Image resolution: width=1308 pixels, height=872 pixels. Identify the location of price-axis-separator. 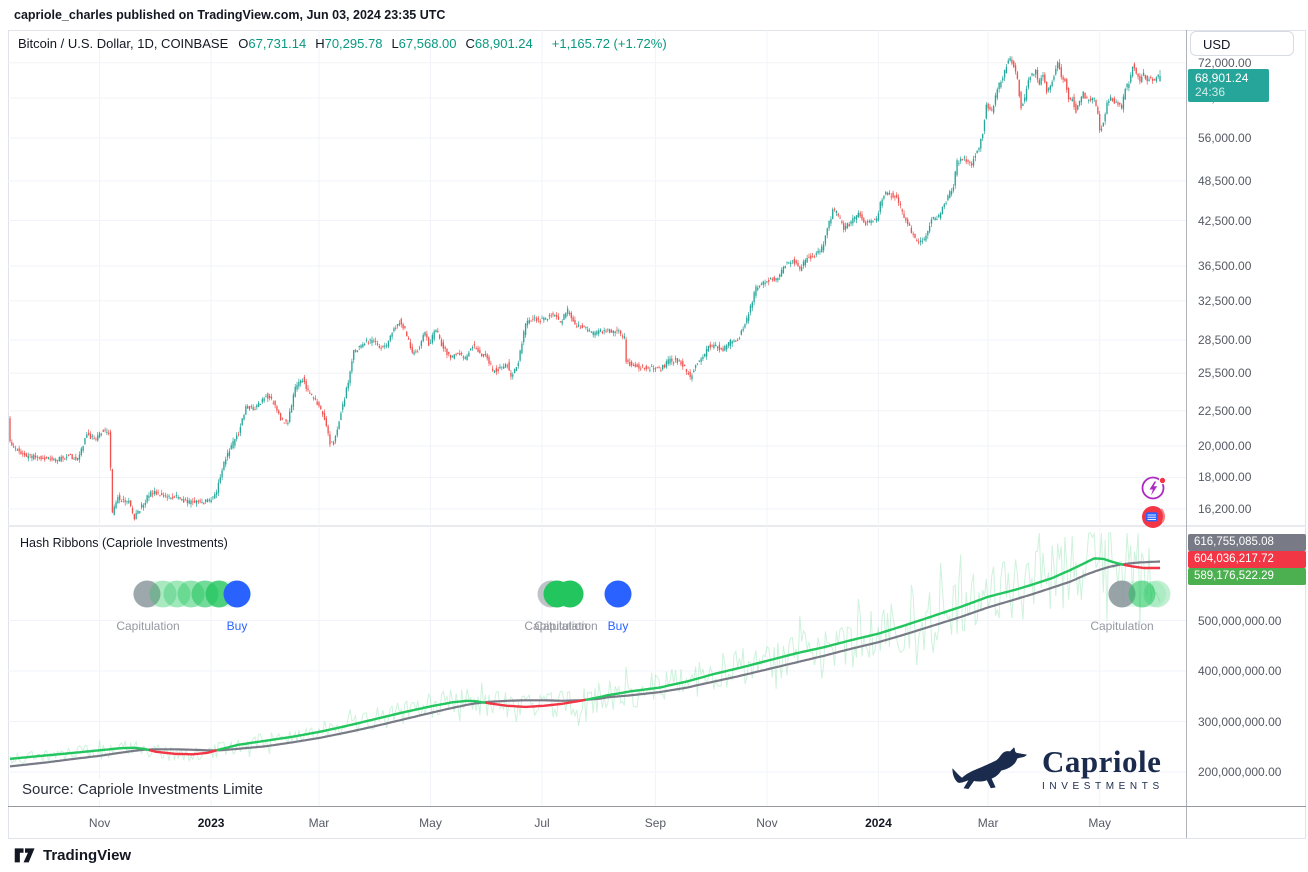
(1186, 434).